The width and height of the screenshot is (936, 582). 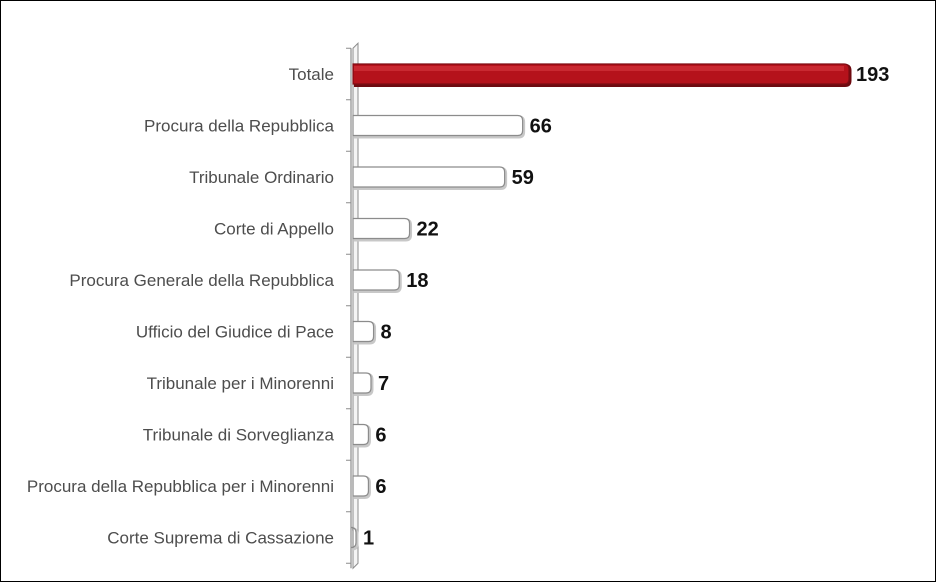 What do you see at coordinates (240, 383) in the screenshot?
I see `category-label: Tribunale per i Minorenni` at bounding box center [240, 383].